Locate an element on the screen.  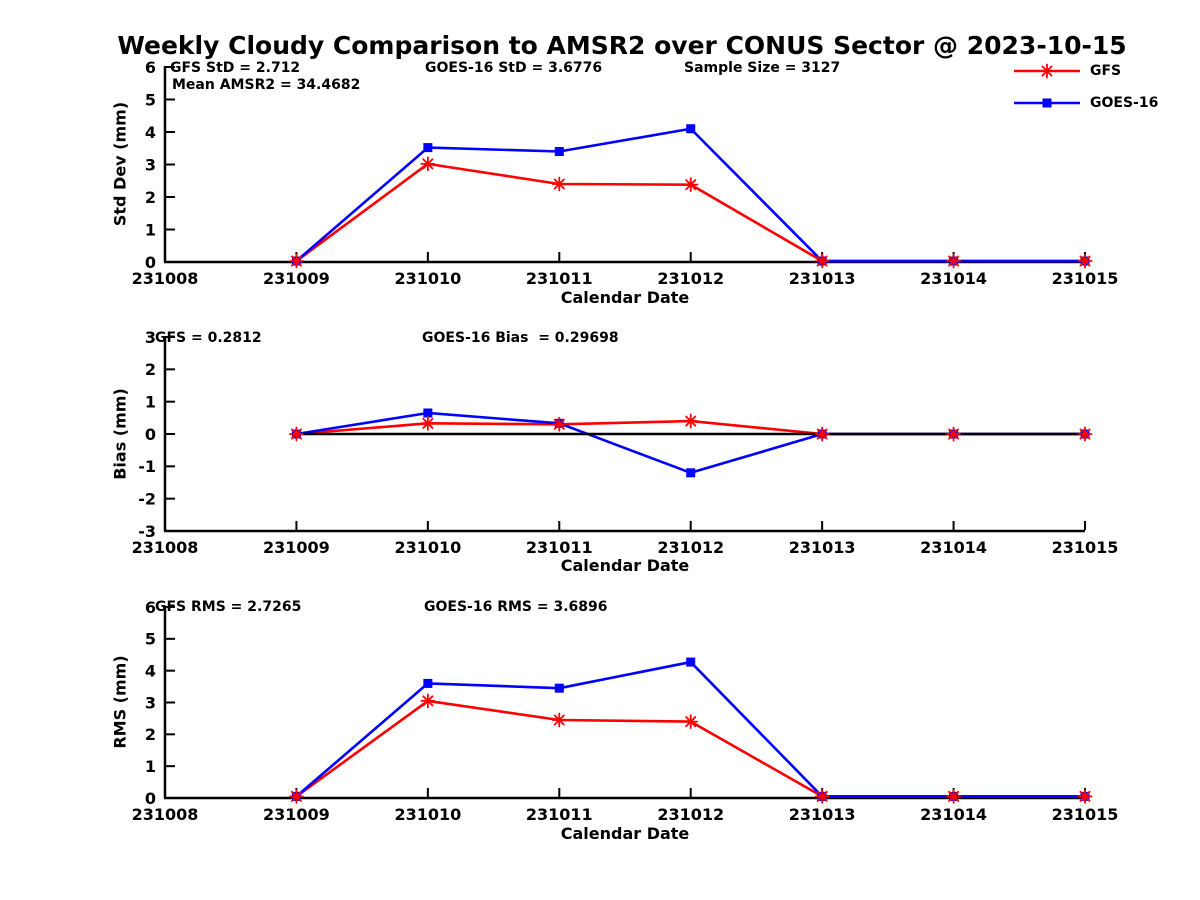
legend-item-gfs: GFS is located at coordinates (1085, 71).